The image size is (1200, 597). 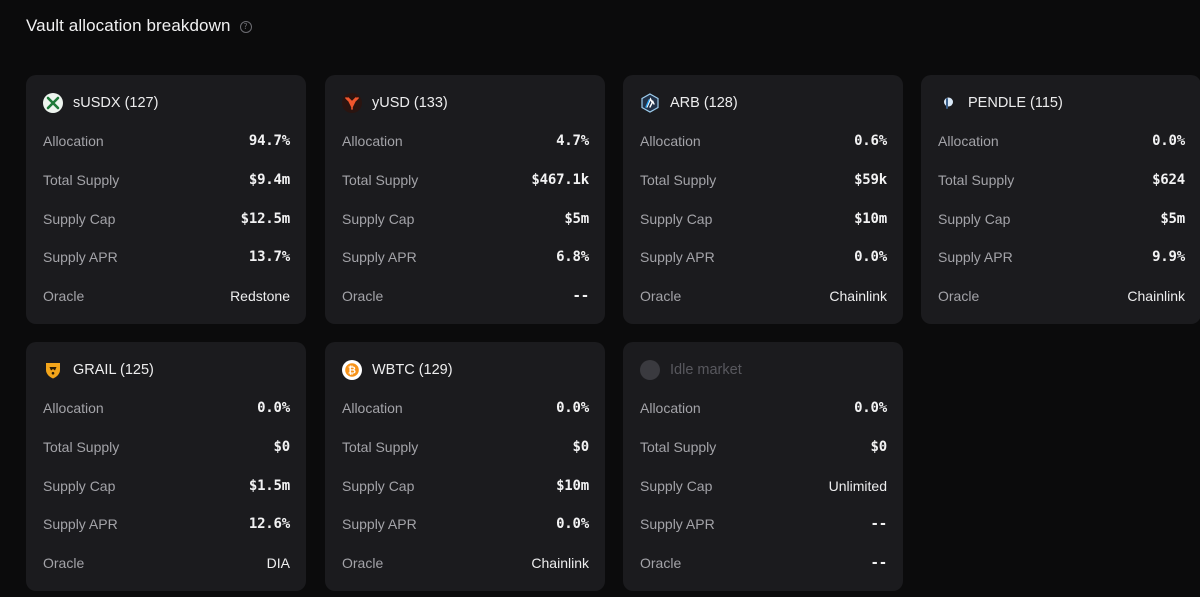 What do you see at coordinates (116, 103) in the screenshot?
I see `market-name: sUSDX (127)` at bounding box center [116, 103].